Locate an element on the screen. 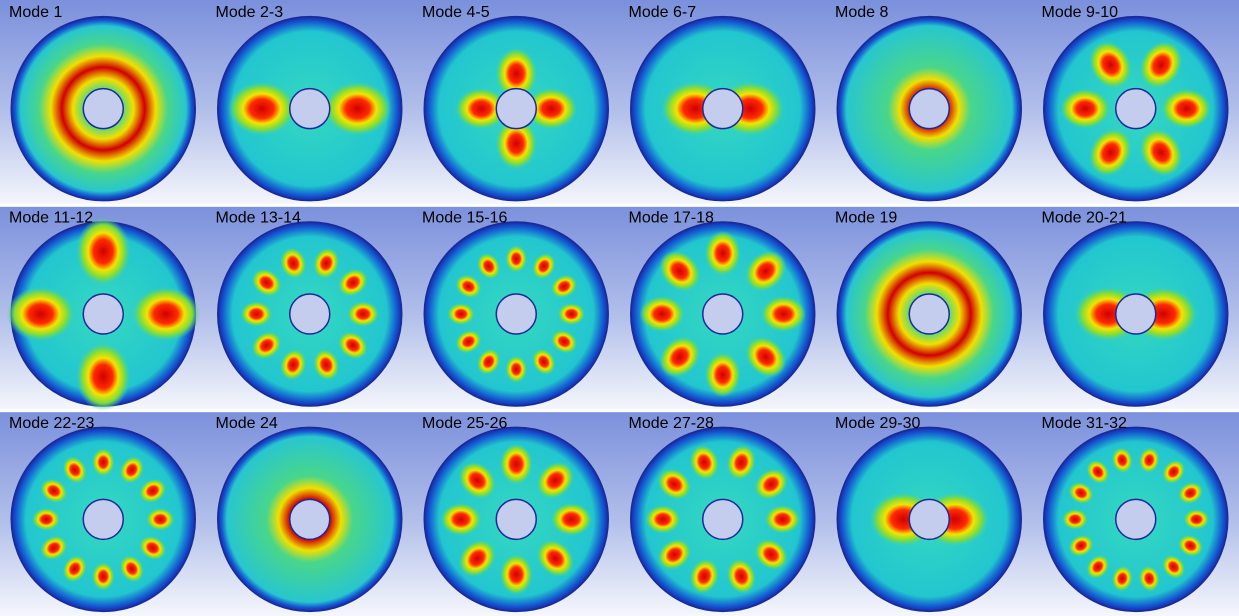  mode-panel: Mode 31-32 is located at coordinates (1135, 514).